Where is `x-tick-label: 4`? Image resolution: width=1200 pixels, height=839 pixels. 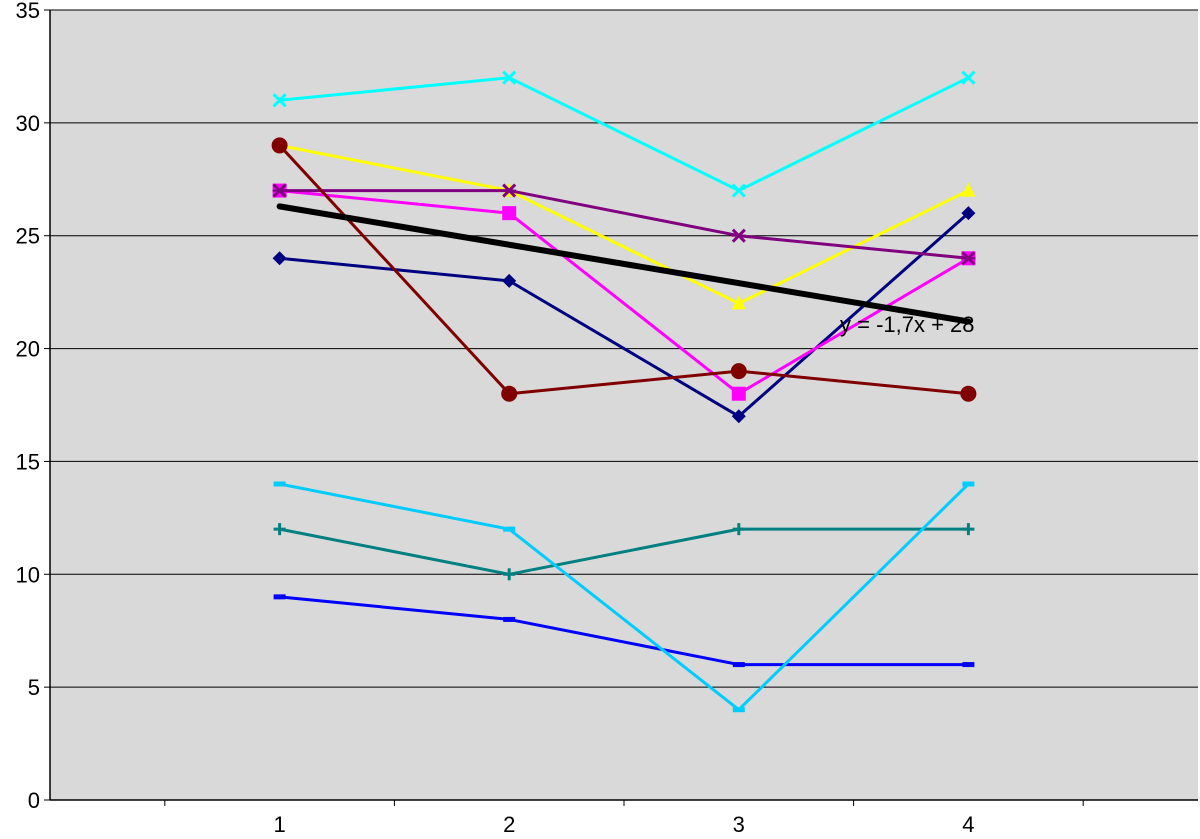 x-tick-label: 4 is located at coordinates (968, 824).